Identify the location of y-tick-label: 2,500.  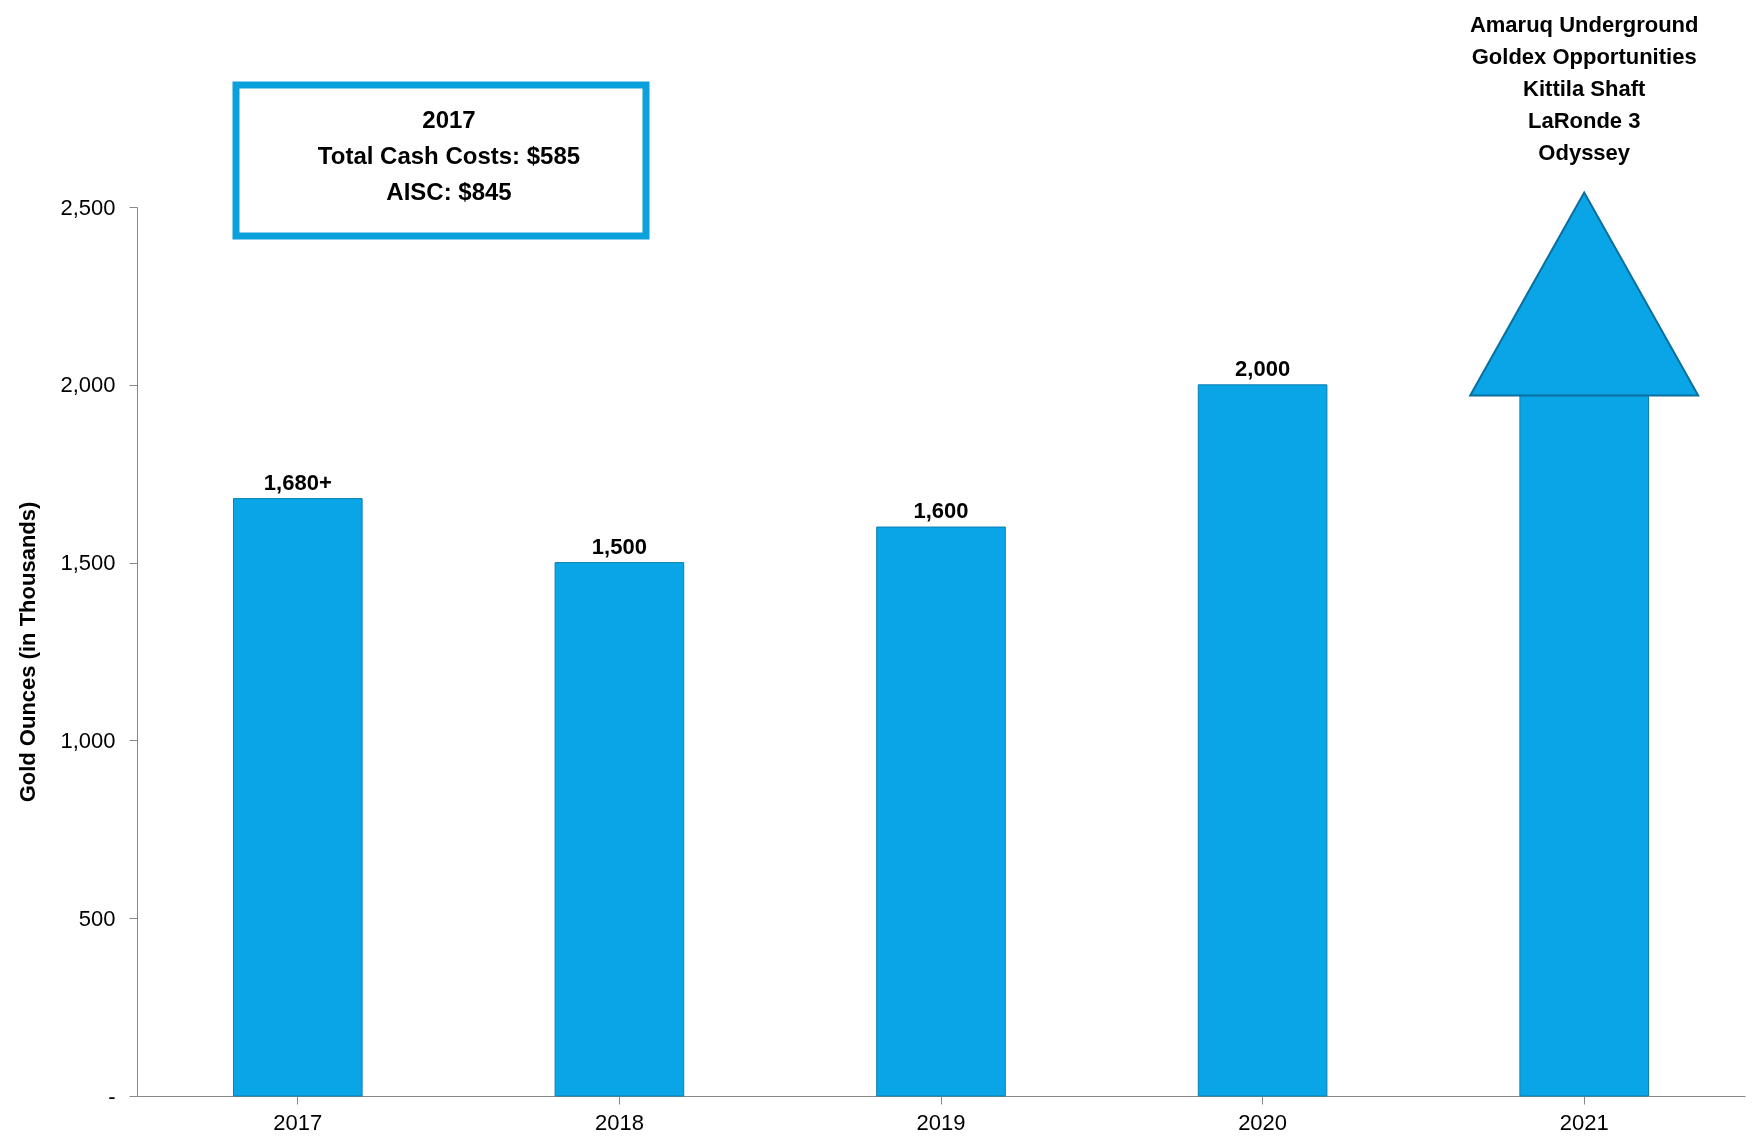
(88, 207).